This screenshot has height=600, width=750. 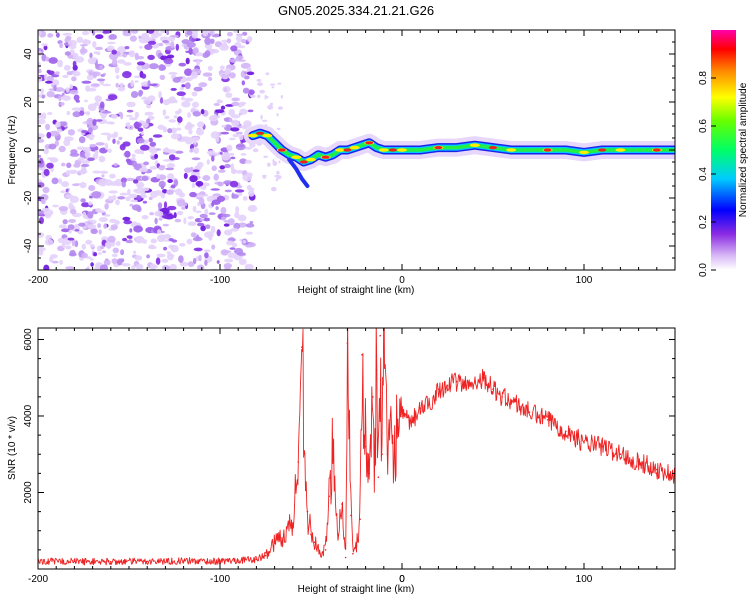 What do you see at coordinates (743, 149) in the screenshot?
I see `colorbar-label: Normalized spectral amplitude` at bounding box center [743, 149].